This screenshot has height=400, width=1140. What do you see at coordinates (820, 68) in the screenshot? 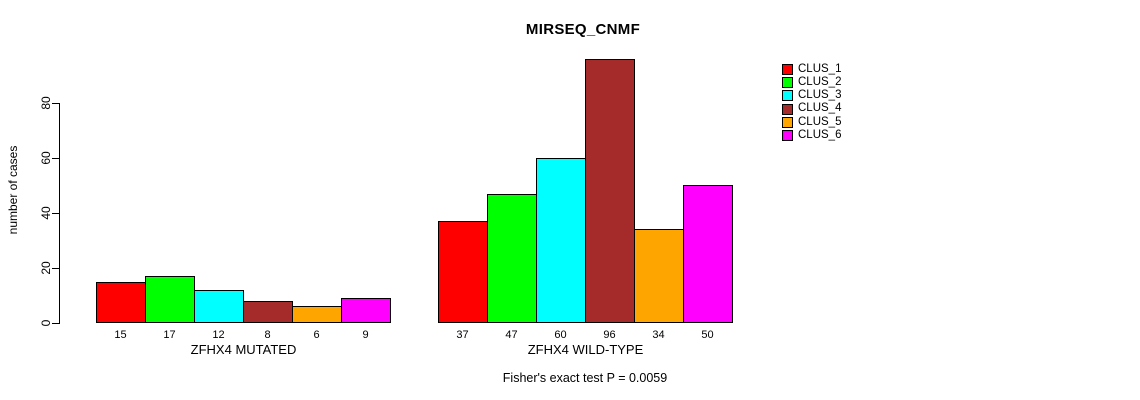
I see `legend-label: CLUS_1` at bounding box center [820, 68].